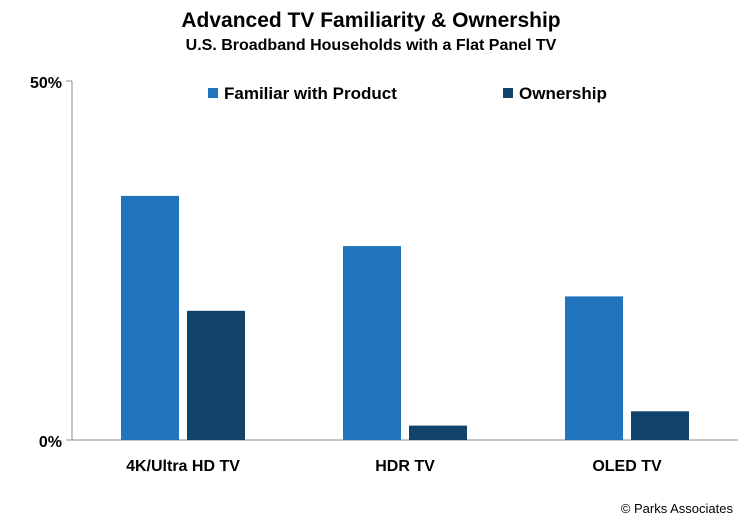 The width and height of the screenshot is (744, 522). I want to click on chart-title: Advanced TV Familiarity & Ownership, so click(370, 20).